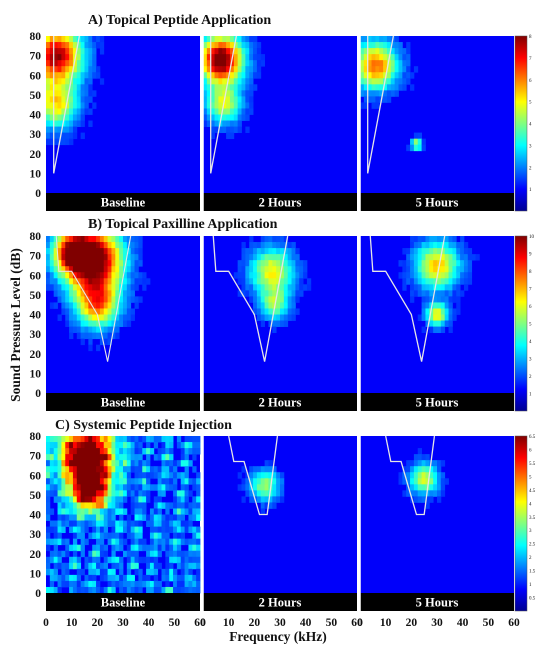 This screenshot has width=548, height=661. Describe the element at coordinates (250, 298) in the screenshot. I see `threshold-curve` at that location.